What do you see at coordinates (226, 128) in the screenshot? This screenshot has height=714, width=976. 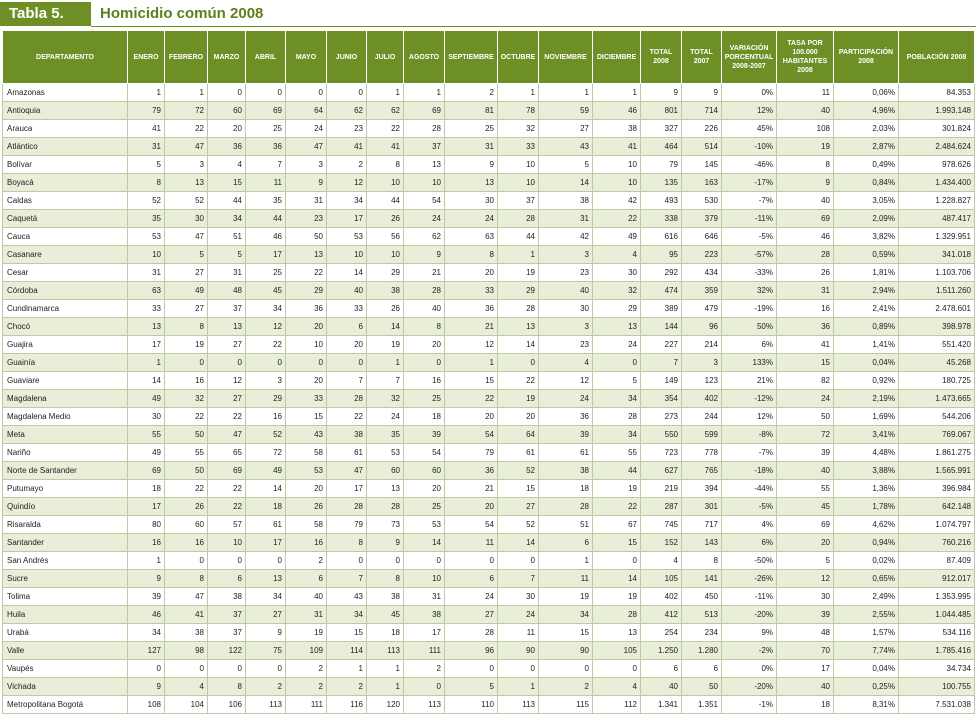 I see `value-cell: 20` at bounding box center [226, 128].